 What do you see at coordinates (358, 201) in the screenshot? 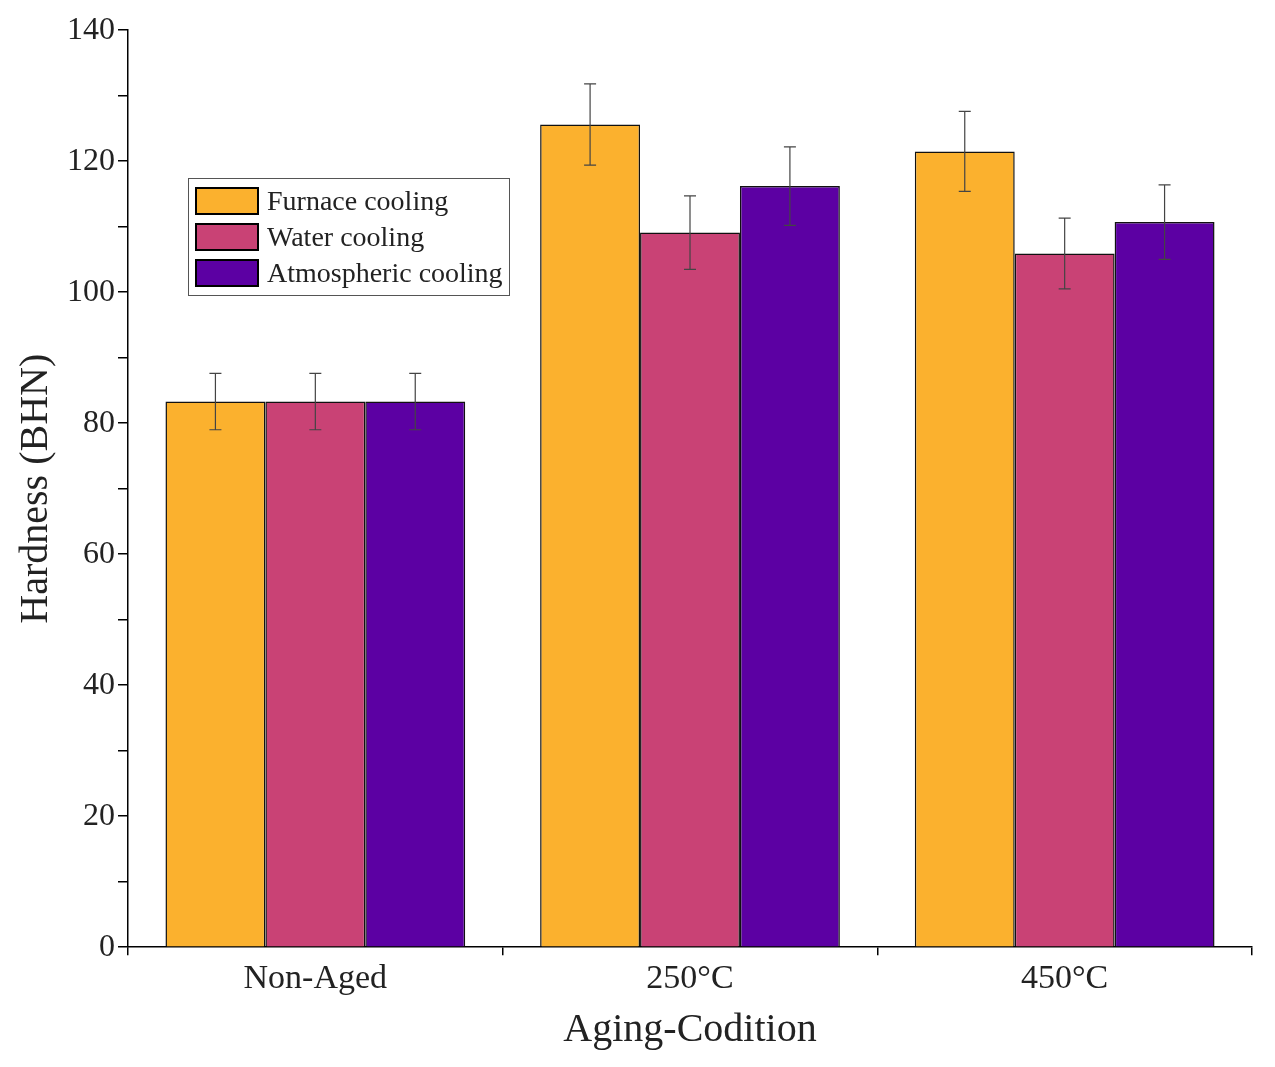
I see `legend-label: Furnace cooling` at bounding box center [358, 201].